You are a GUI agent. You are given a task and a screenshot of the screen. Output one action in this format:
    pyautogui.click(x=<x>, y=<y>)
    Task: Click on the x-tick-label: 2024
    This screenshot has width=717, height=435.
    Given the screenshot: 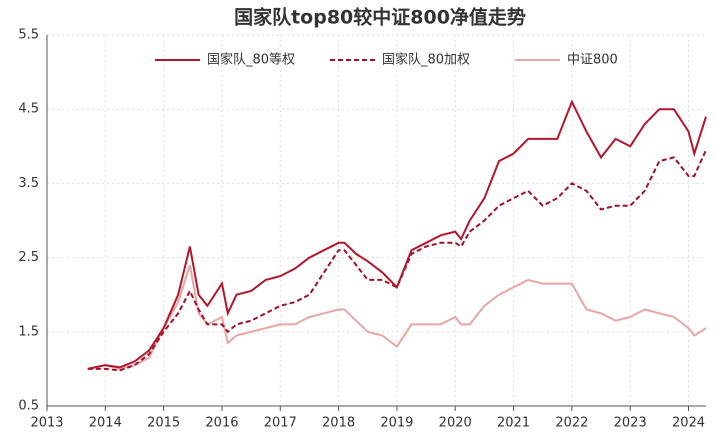 What is the action you would take?
    pyautogui.click(x=688, y=423)
    